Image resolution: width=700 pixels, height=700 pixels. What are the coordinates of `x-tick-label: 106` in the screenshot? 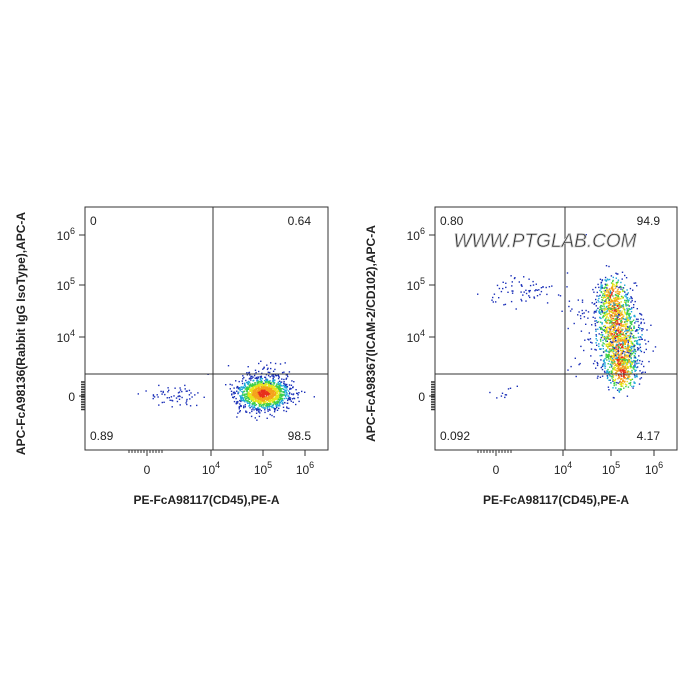 It's located at (654, 468).